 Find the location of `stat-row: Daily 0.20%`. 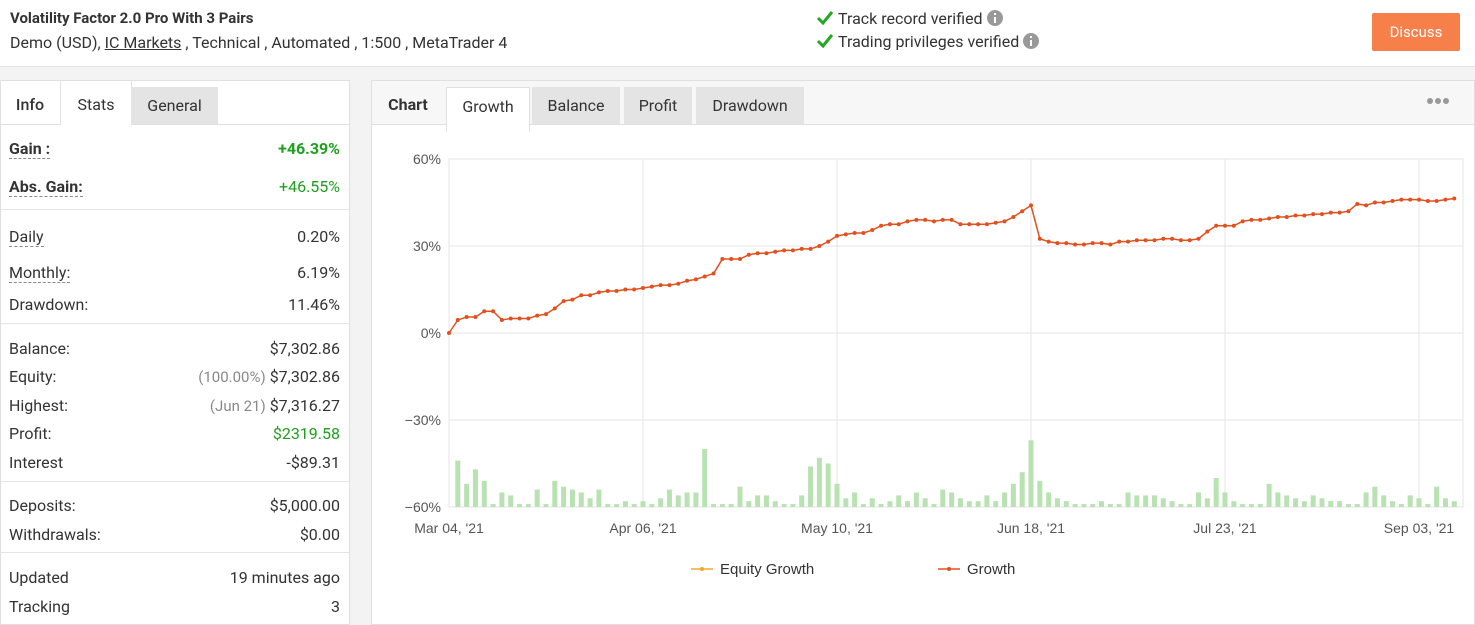

stat-row: Daily 0.20% is located at coordinates (174, 238).